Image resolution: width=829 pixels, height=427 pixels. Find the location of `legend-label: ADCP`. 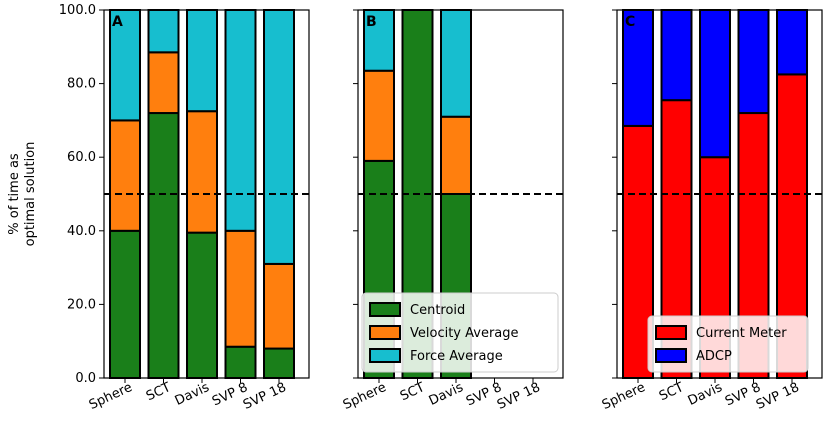

legend-label: ADCP is located at coordinates (714, 356).